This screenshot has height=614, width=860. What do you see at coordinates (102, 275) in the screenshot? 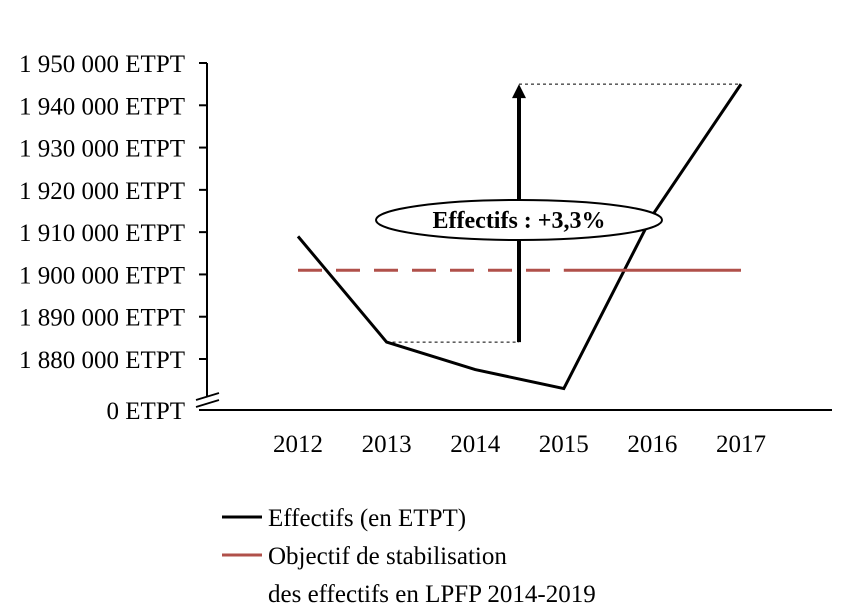
I see `y-tick-label: 1 900 000 ETPT` at bounding box center [102, 275].